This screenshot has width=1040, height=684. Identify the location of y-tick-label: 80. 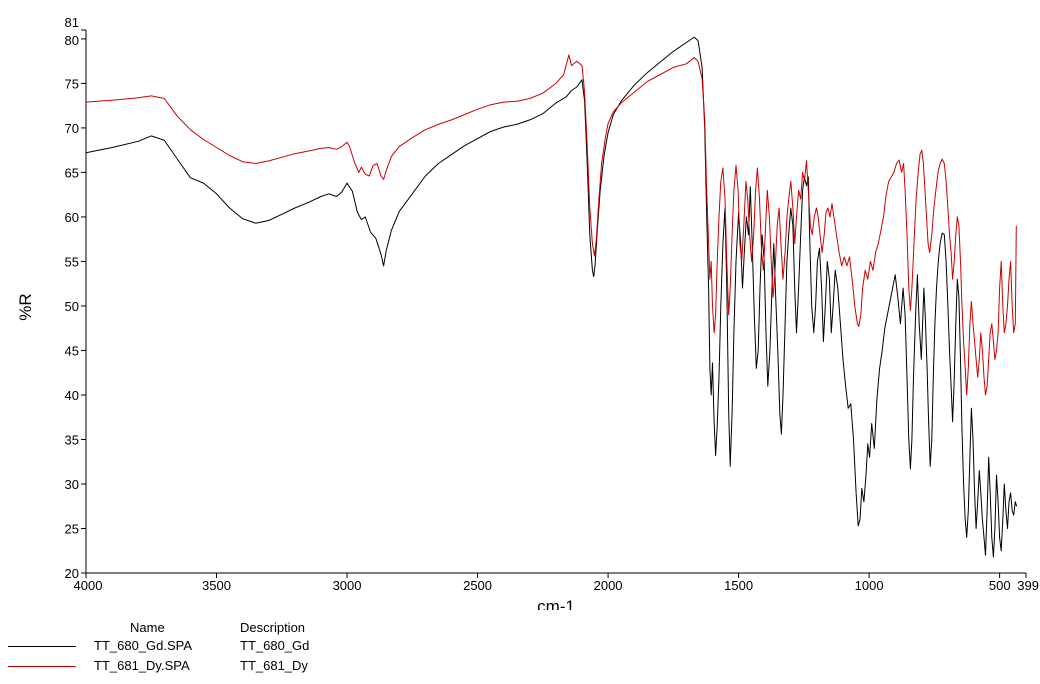
(72, 40).